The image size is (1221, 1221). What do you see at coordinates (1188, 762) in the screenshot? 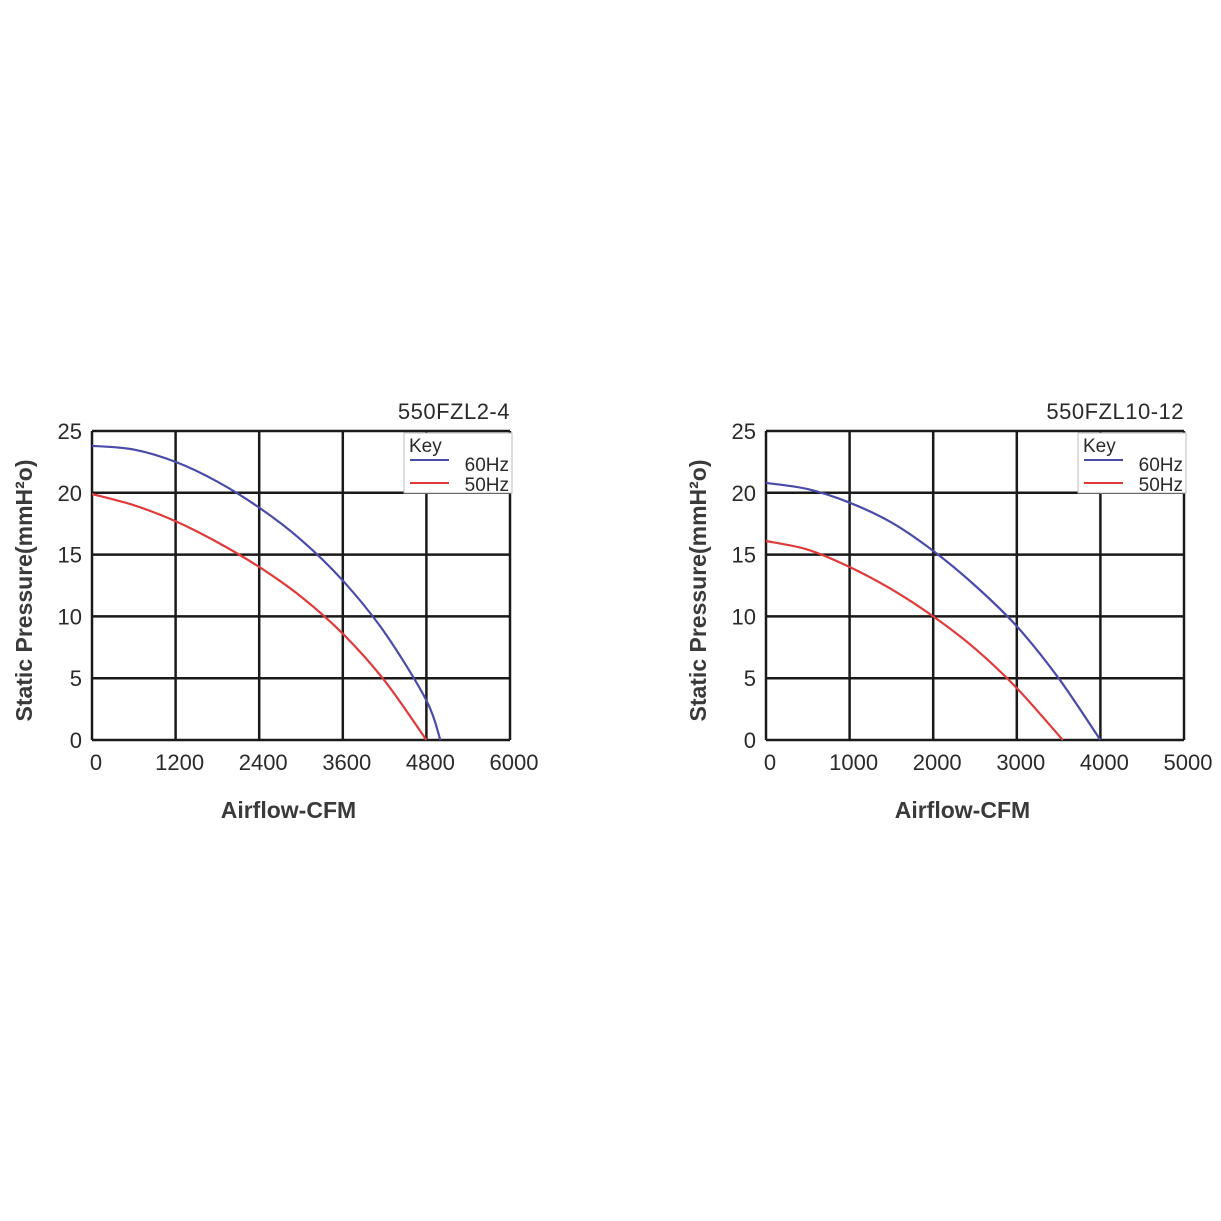
I see `x-tick-label: 5000` at bounding box center [1188, 762].